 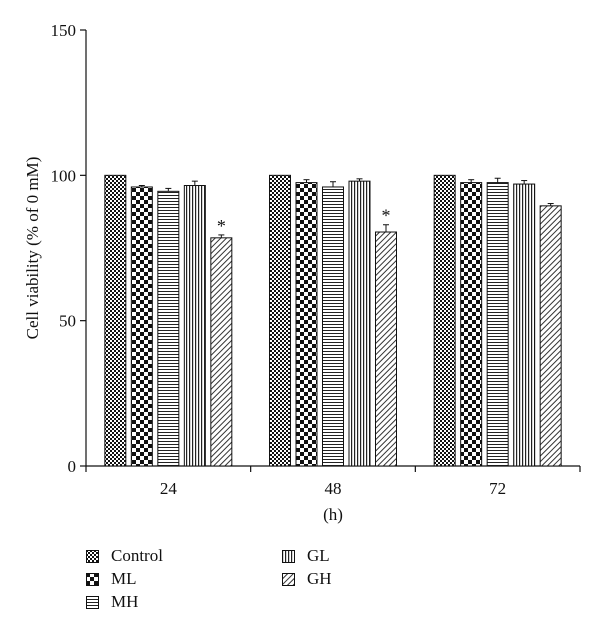 What do you see at coordinates (64, 175) in the screenshot?
I see `y-tick-label: 100` at bounding box center [64, 175].